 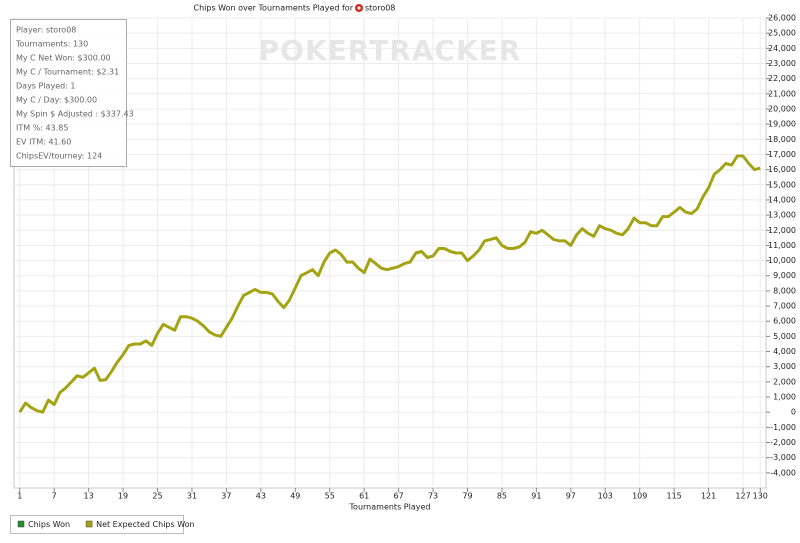 What do you see at coordinates (784, 321) in the screenshot?
I see `y-tick-label: 6,000` at bounding box center [784, 321].